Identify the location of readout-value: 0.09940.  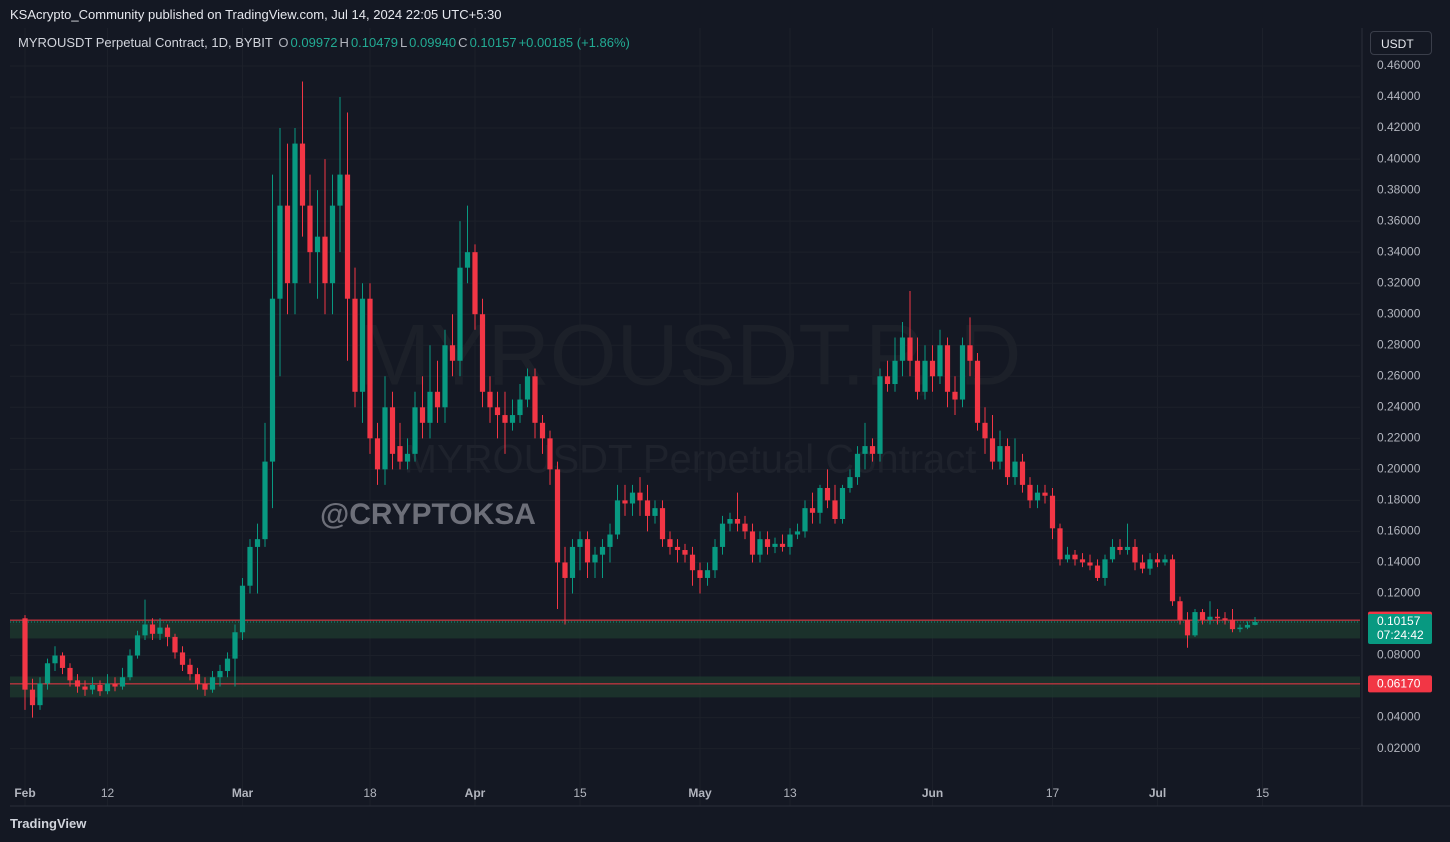
(433, 42).